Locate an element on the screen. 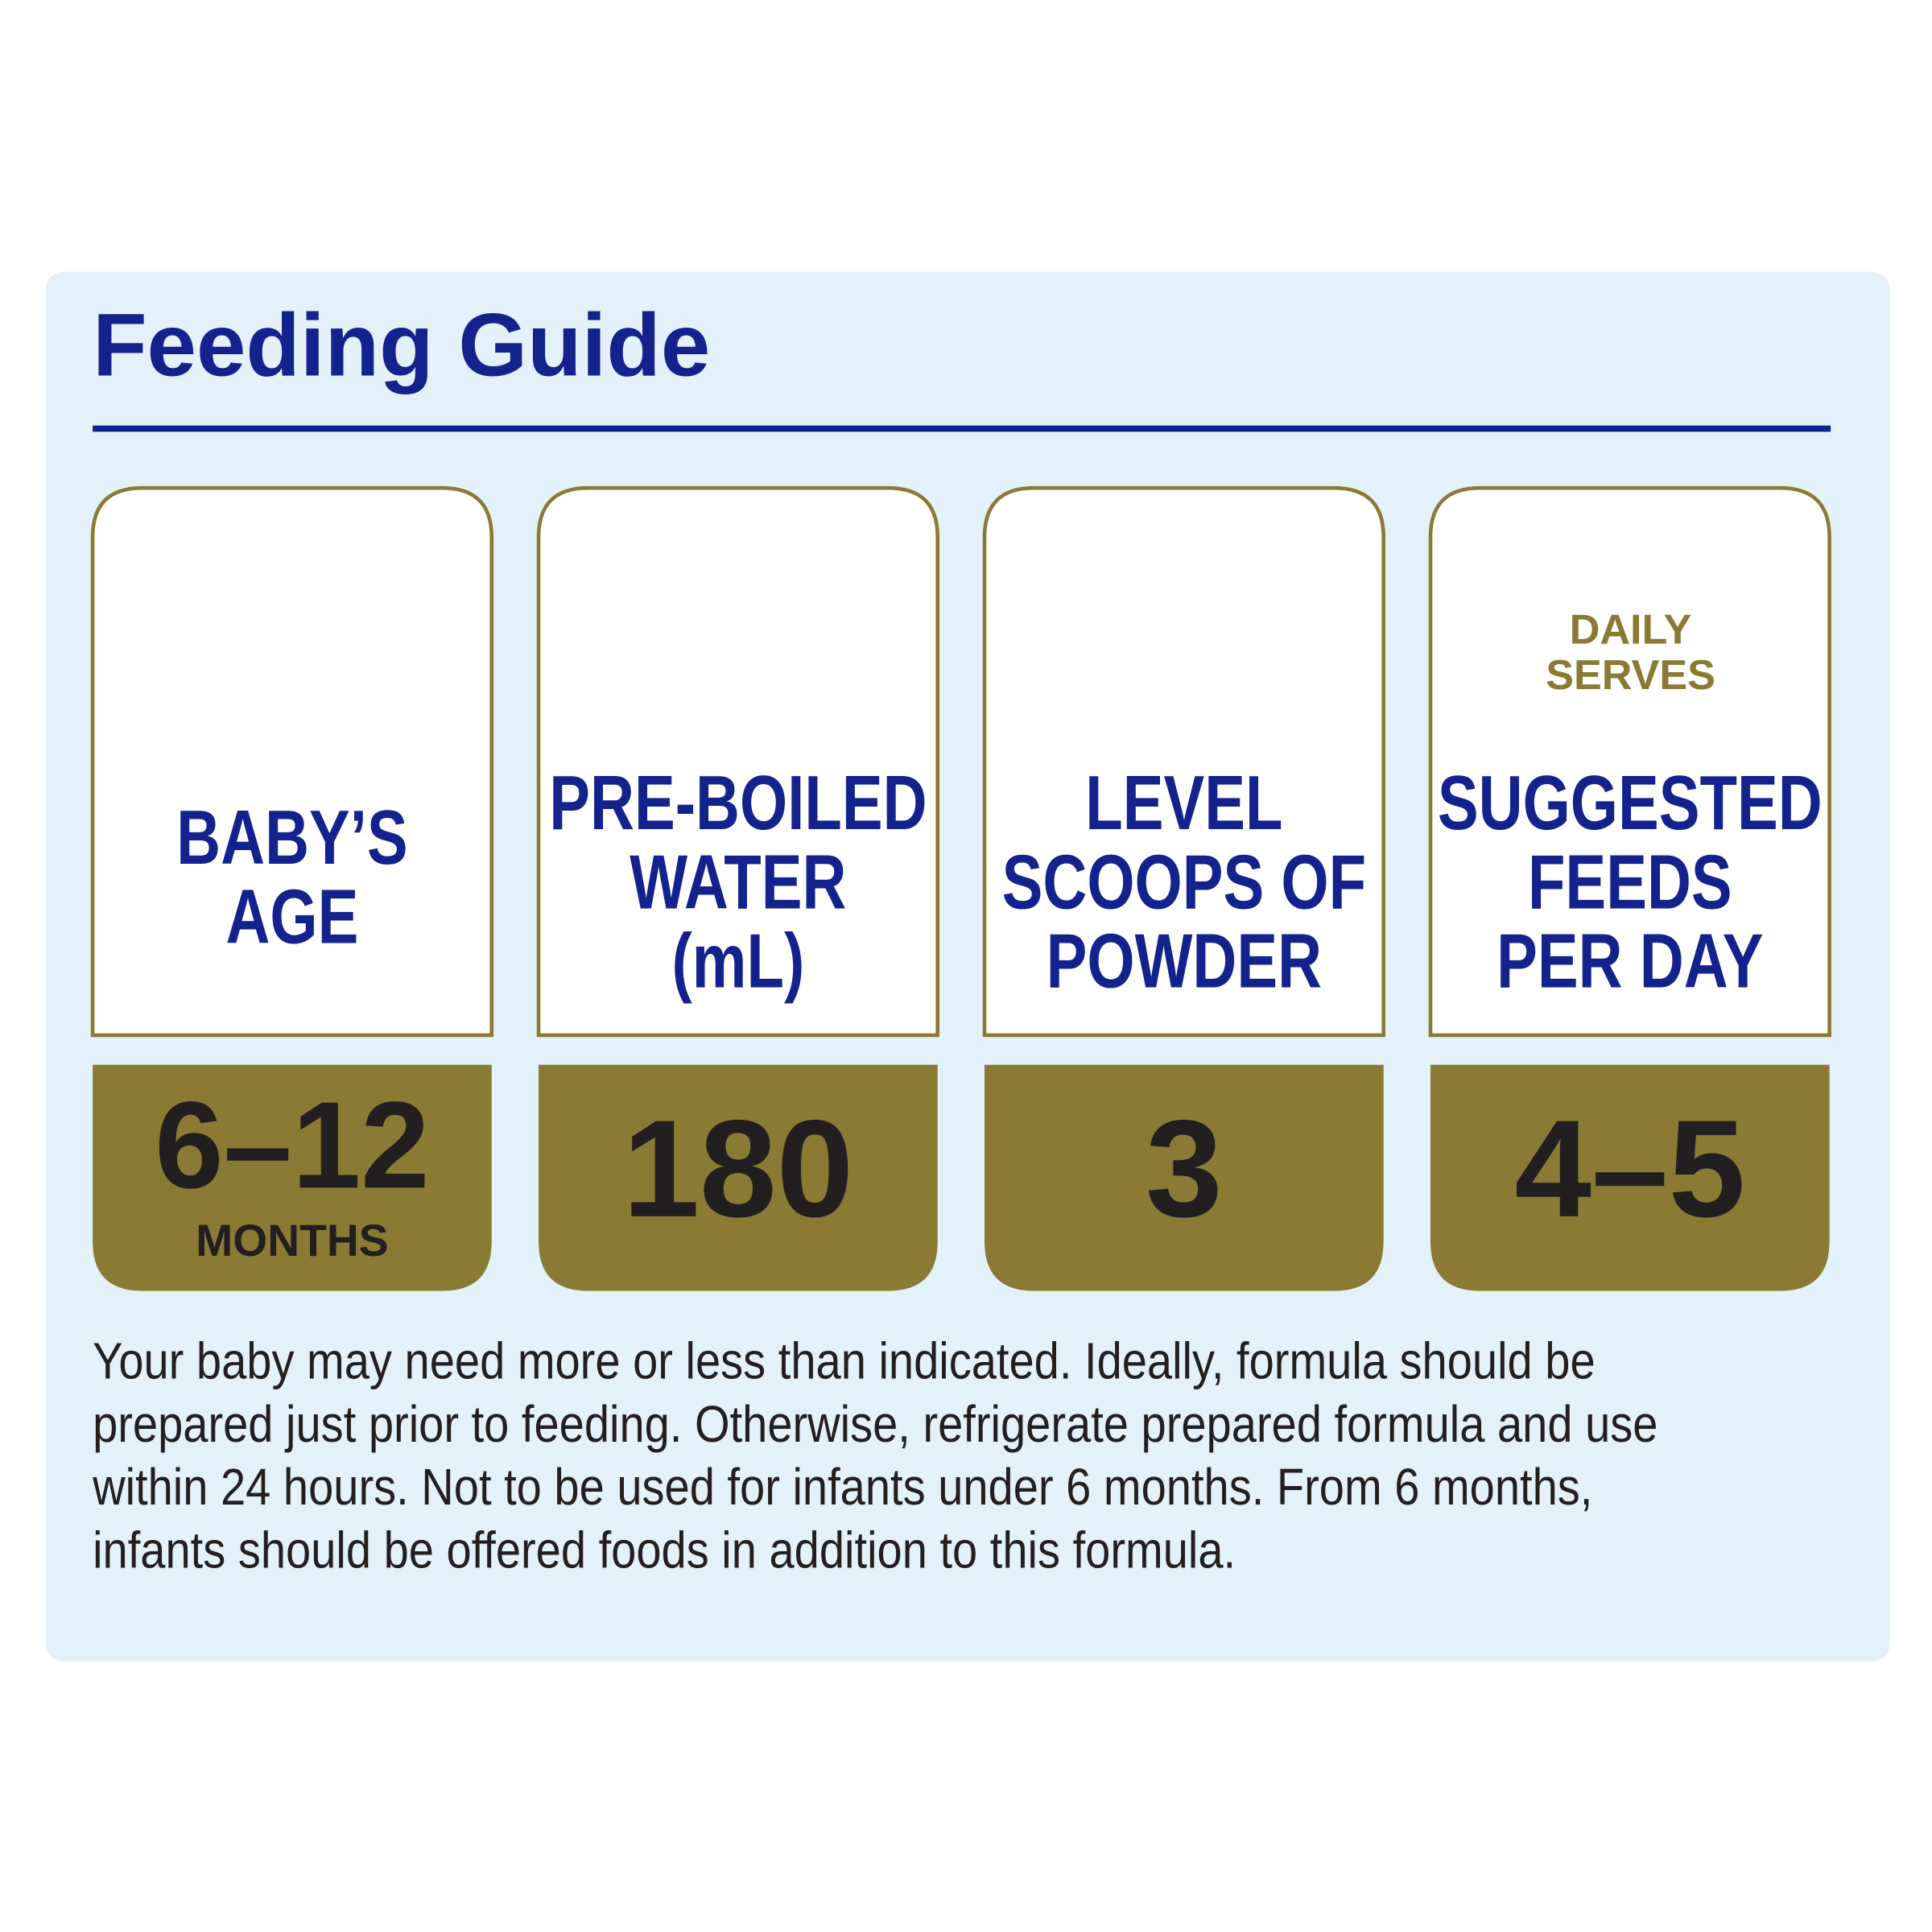  label-line-wrap: SCOOPS OF is located at coordinates (1184, 883).